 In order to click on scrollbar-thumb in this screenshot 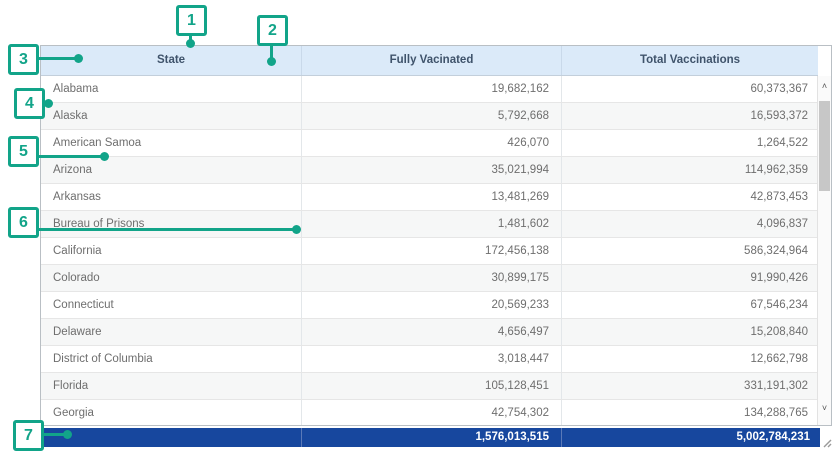, I will do `click(824, 146)`.